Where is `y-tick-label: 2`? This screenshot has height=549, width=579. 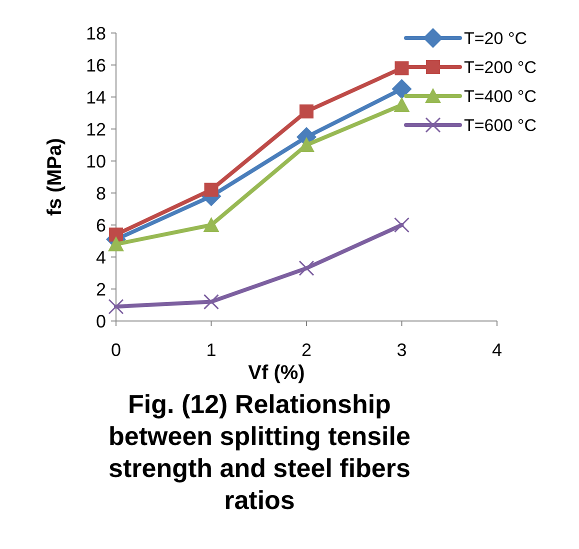 y-tick-label: 2 is located at coordinates (101, 289).